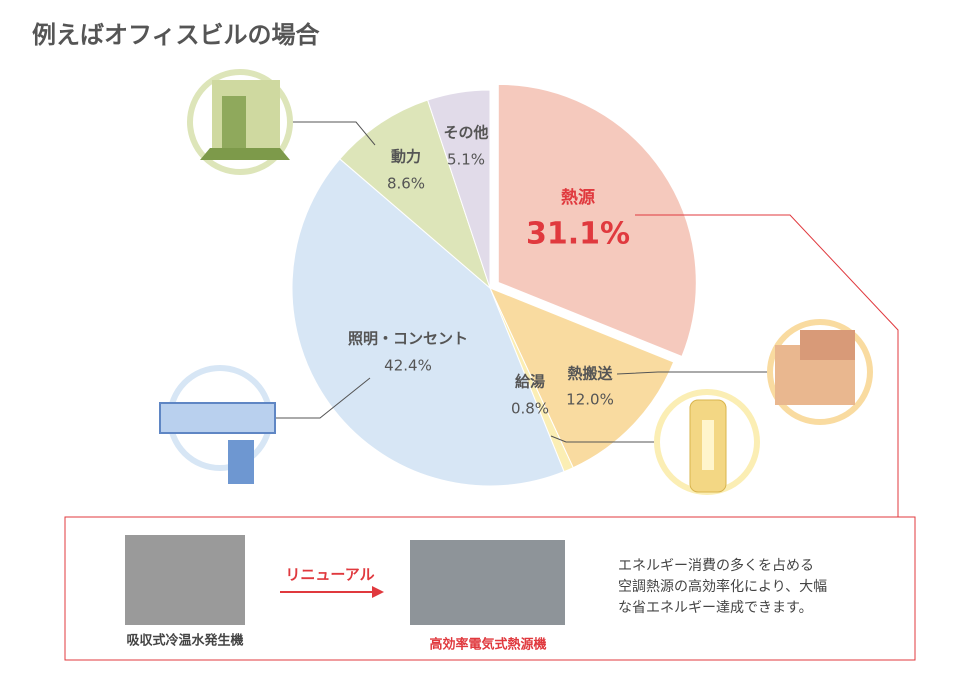  What do you see at coordinates (378, 592) in the screenshot?
I see `arrow-head` at bounding box center [378, 592].